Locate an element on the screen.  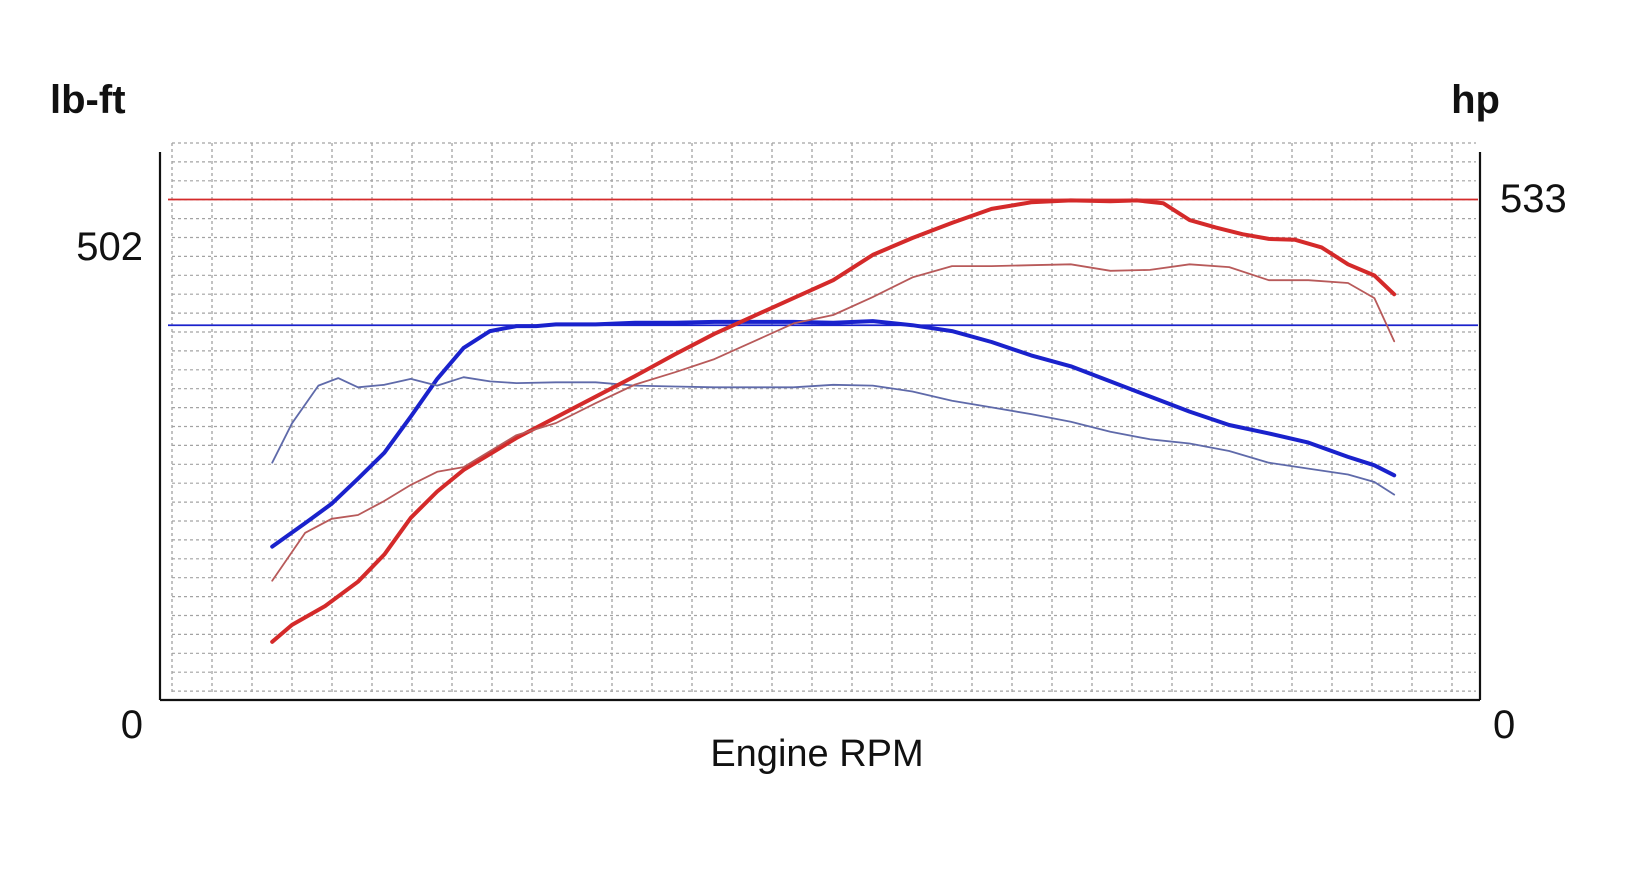
left-tick-label: 502 is located at coordinates (109, 247).